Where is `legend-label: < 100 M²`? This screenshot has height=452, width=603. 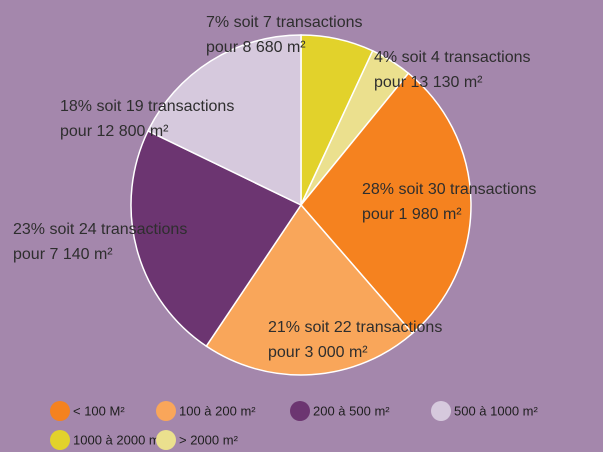
legend-label: < 100 M² is located at coordinates (99, 410).